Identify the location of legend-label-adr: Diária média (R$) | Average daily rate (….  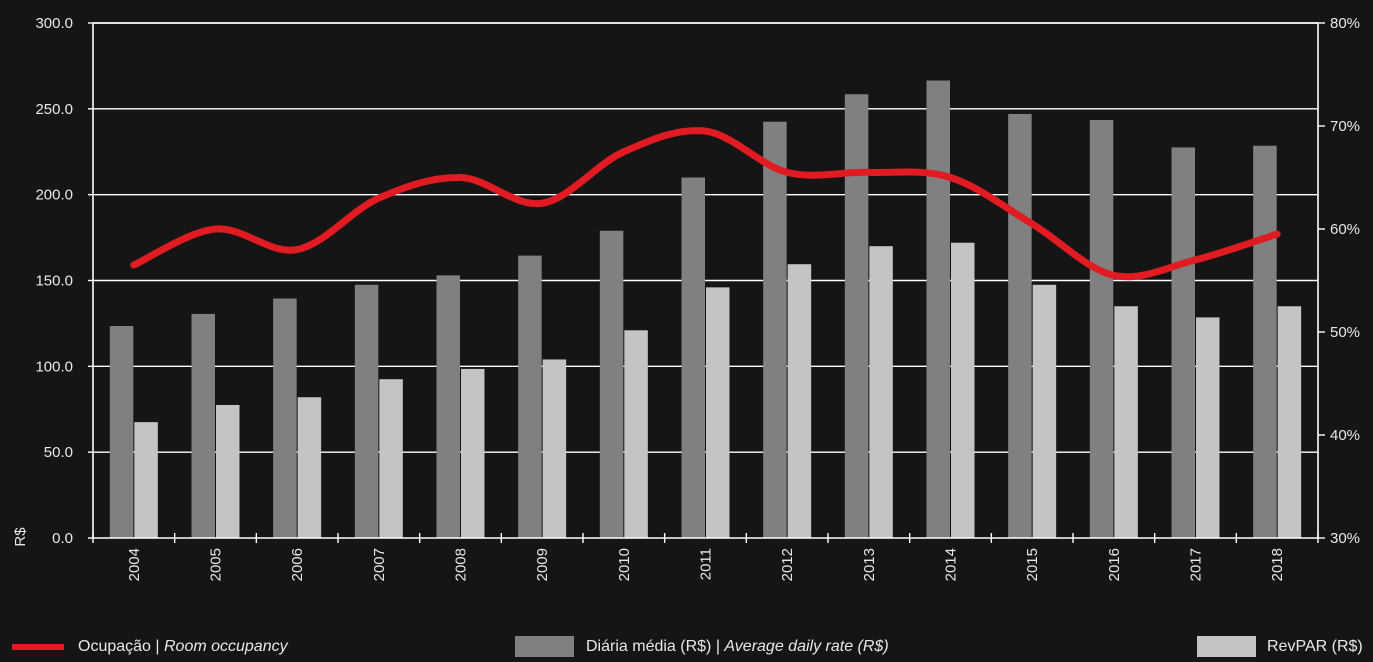
(737, 647).